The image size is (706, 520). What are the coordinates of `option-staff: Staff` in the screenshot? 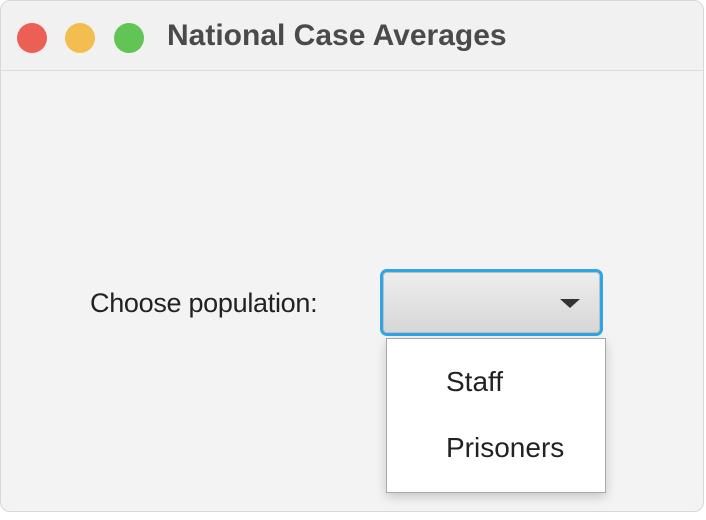 It's located at (475, 381).